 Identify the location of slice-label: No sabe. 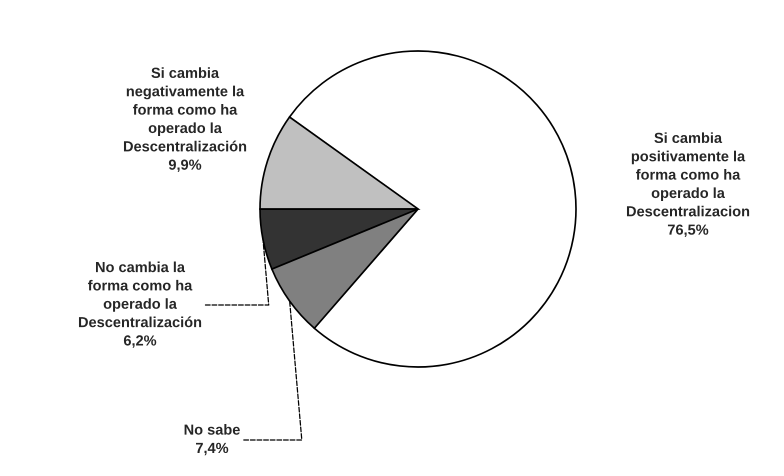
(212, 429).